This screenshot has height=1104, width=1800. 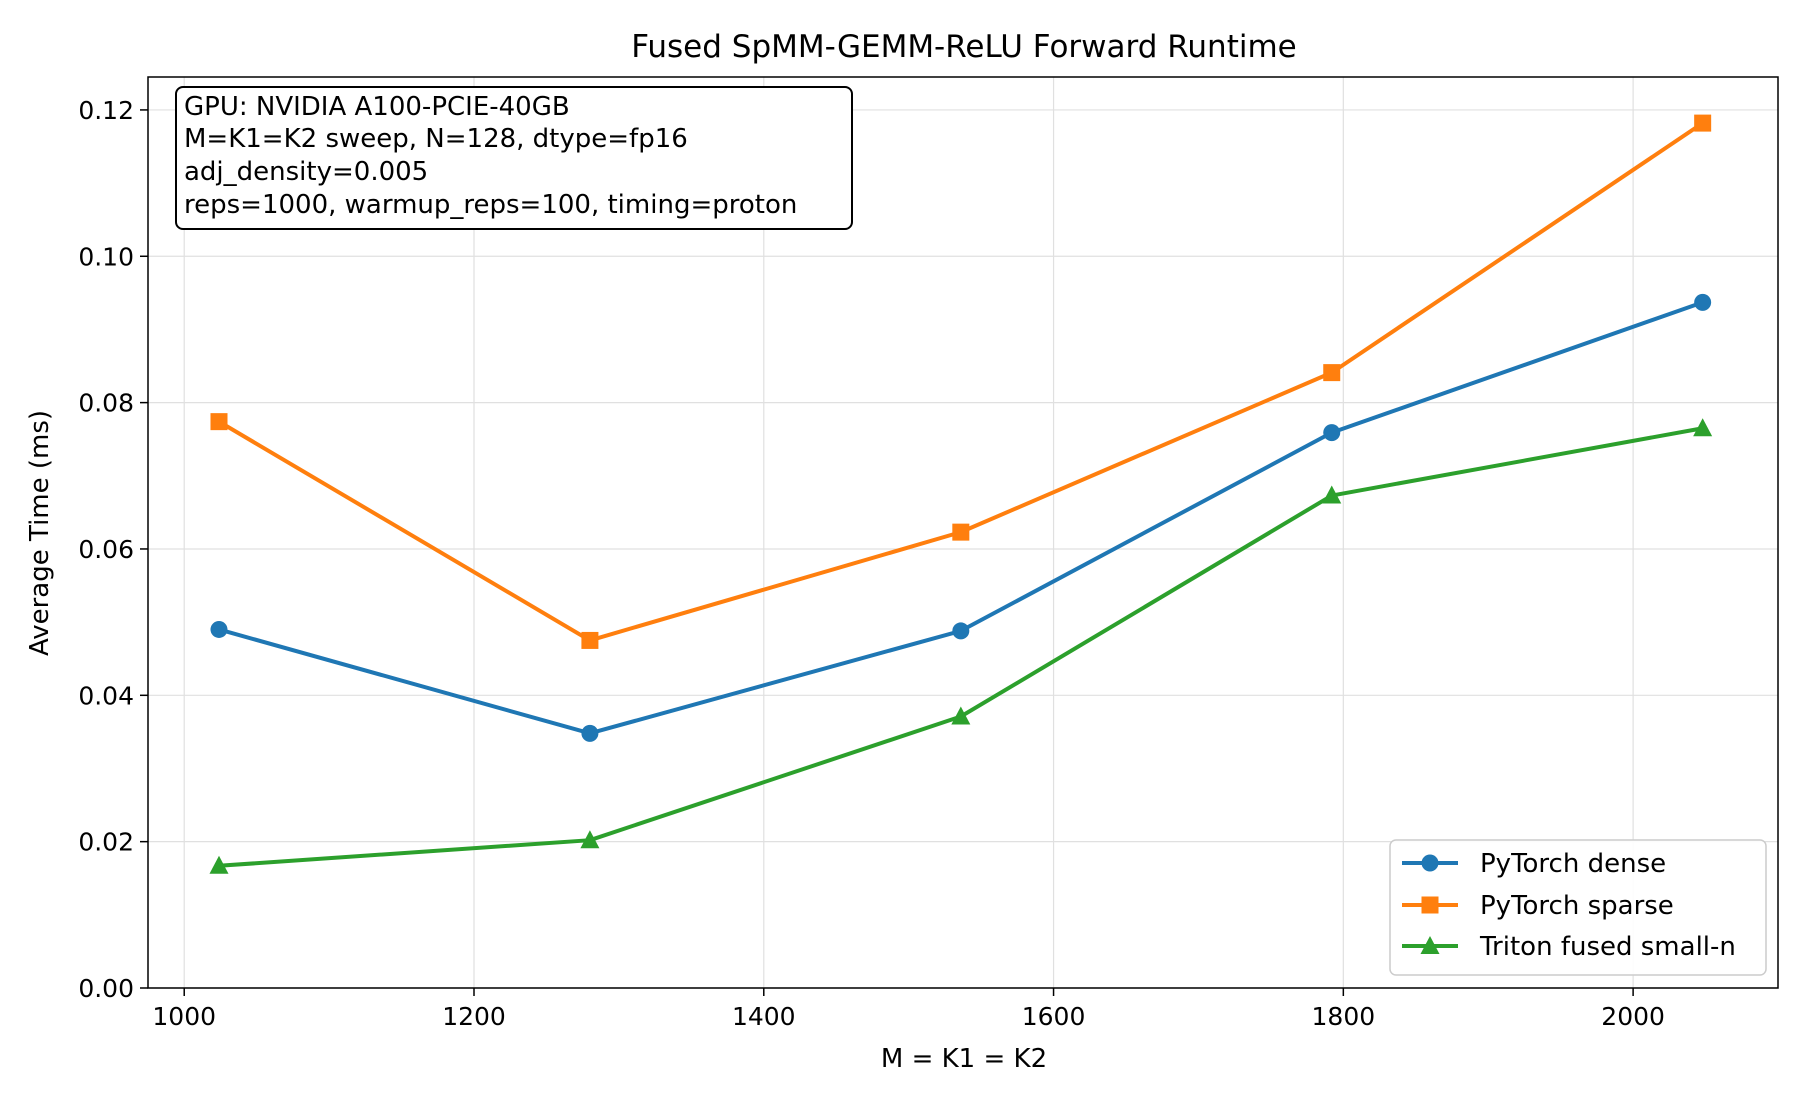 I want to click on chart-title: Fused SpMM-GEMM-ReLU Forward Runtime, so click(x=964, y=47).